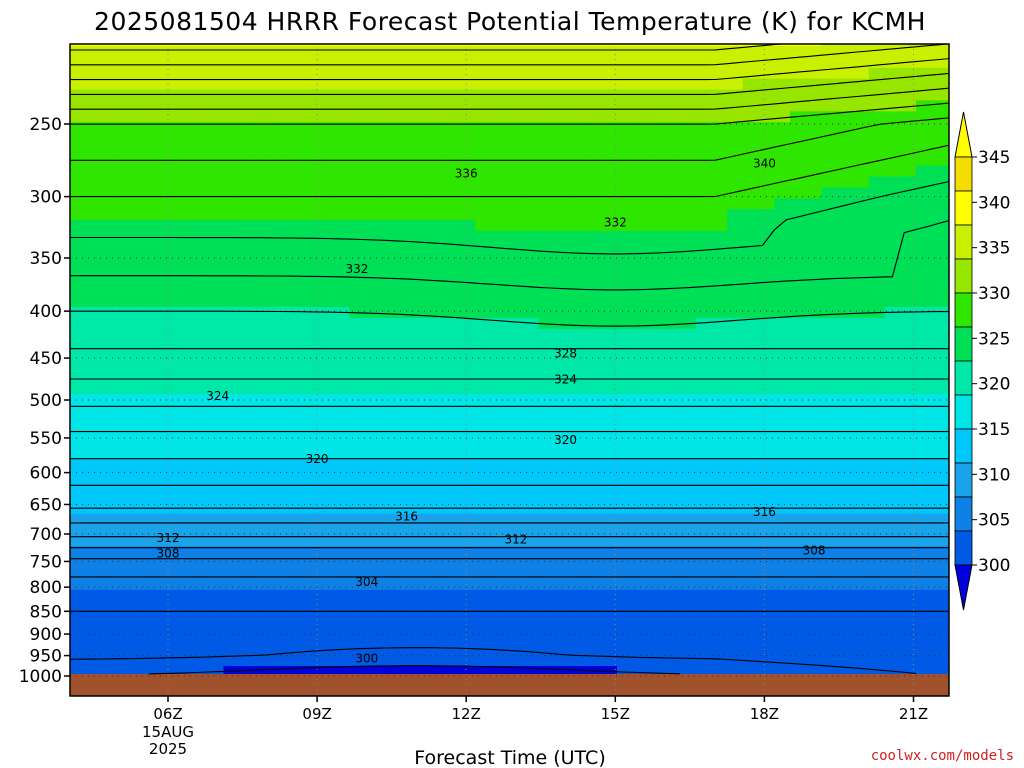 Image resolution: width=1024 pixels, height=768 pixels. Describe the element at coordinates (167, 714) in the screenshot. I see `x-tick-label: 06Z` at that location.